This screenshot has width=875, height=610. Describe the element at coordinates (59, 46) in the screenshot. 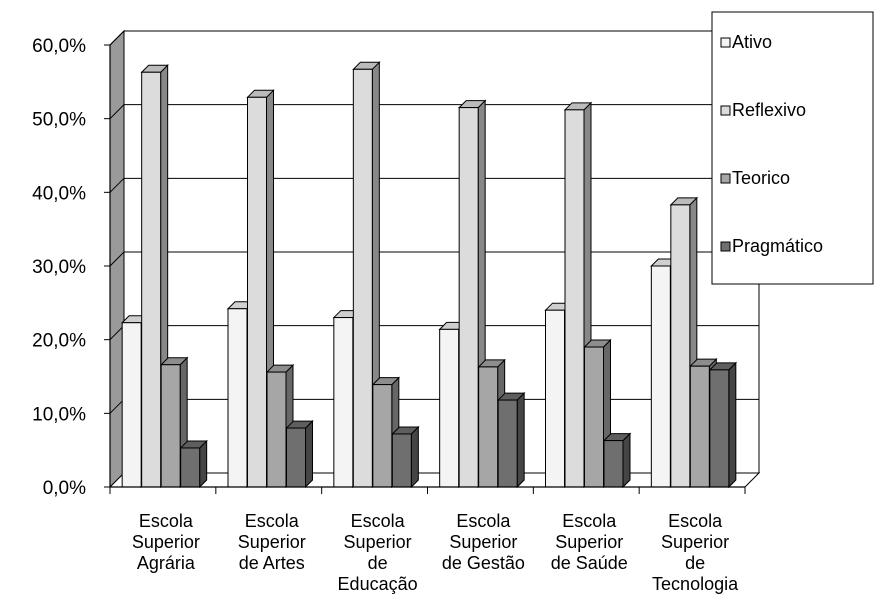

I see `y-tick-label: 60,0%` at that location.